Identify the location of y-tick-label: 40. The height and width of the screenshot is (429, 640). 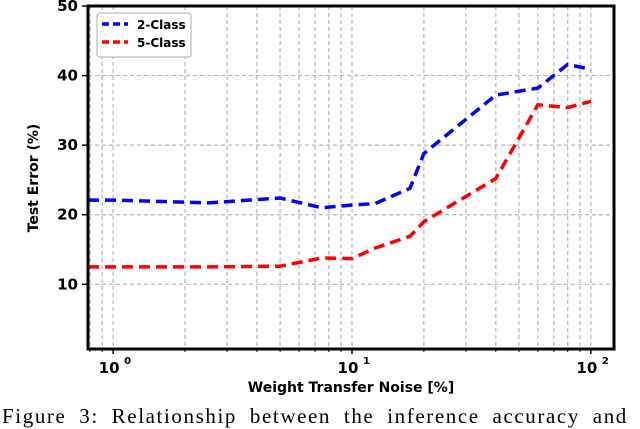
(67, 76).